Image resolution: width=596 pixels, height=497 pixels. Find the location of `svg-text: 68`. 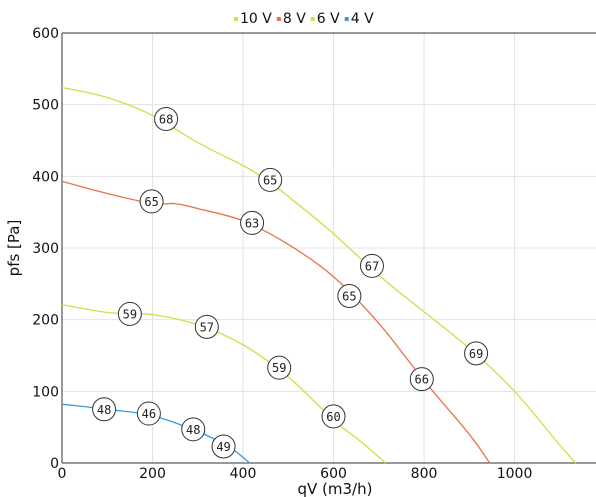

svg-text: 68 is located at coordinates (166, 120).